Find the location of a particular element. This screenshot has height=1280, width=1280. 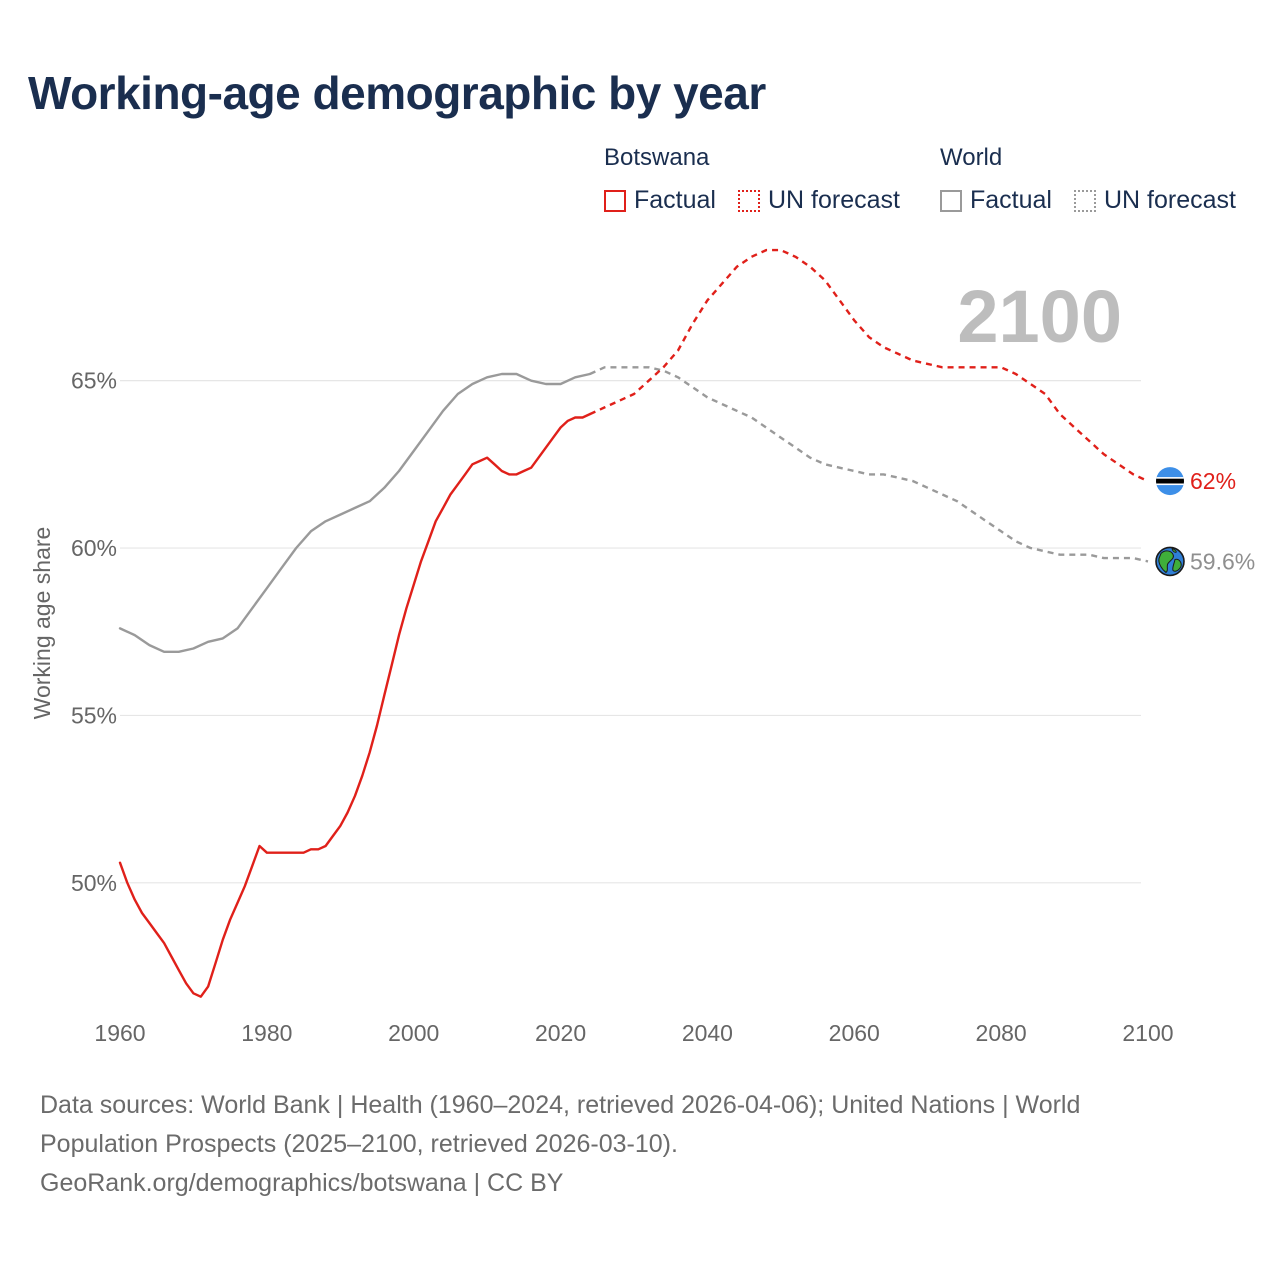

legend-swatch-solid-red is located at coordinates (615, 200).